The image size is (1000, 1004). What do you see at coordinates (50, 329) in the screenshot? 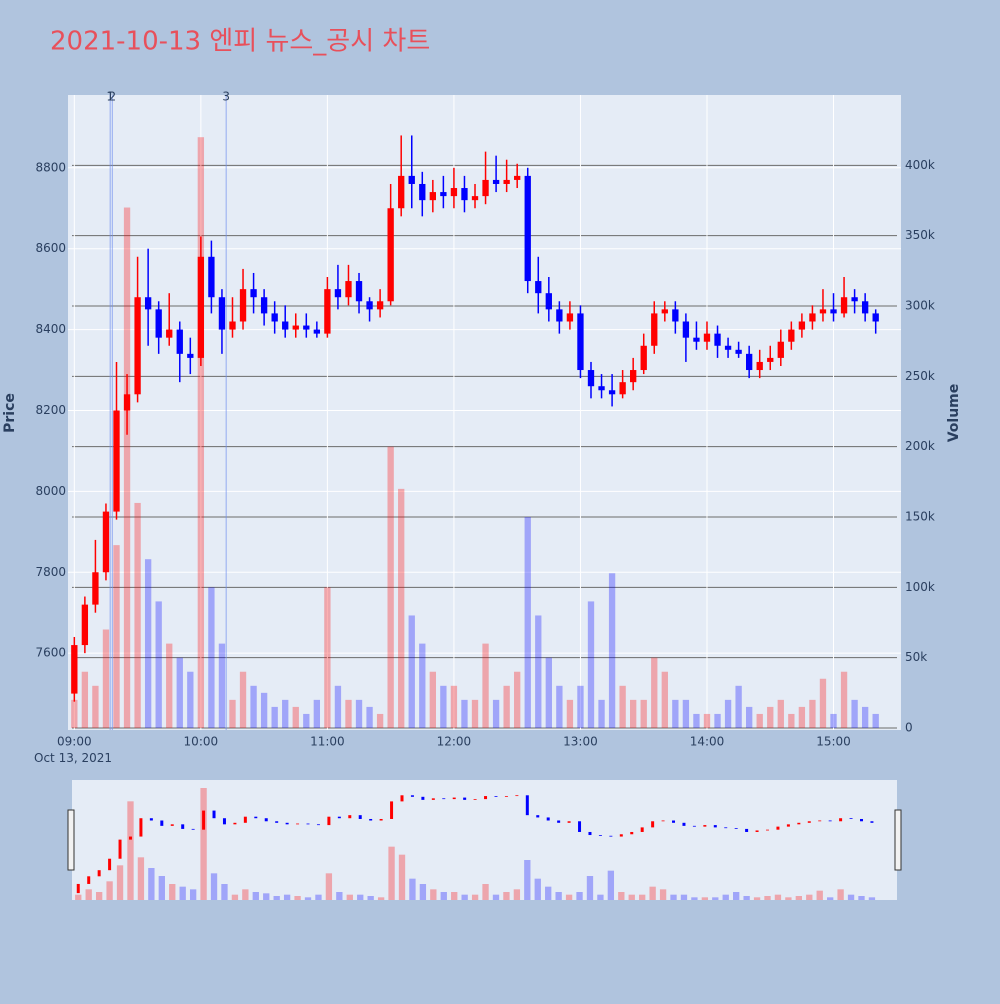
I see `y-tick-label: 8400` at bounding box center [50, 329].